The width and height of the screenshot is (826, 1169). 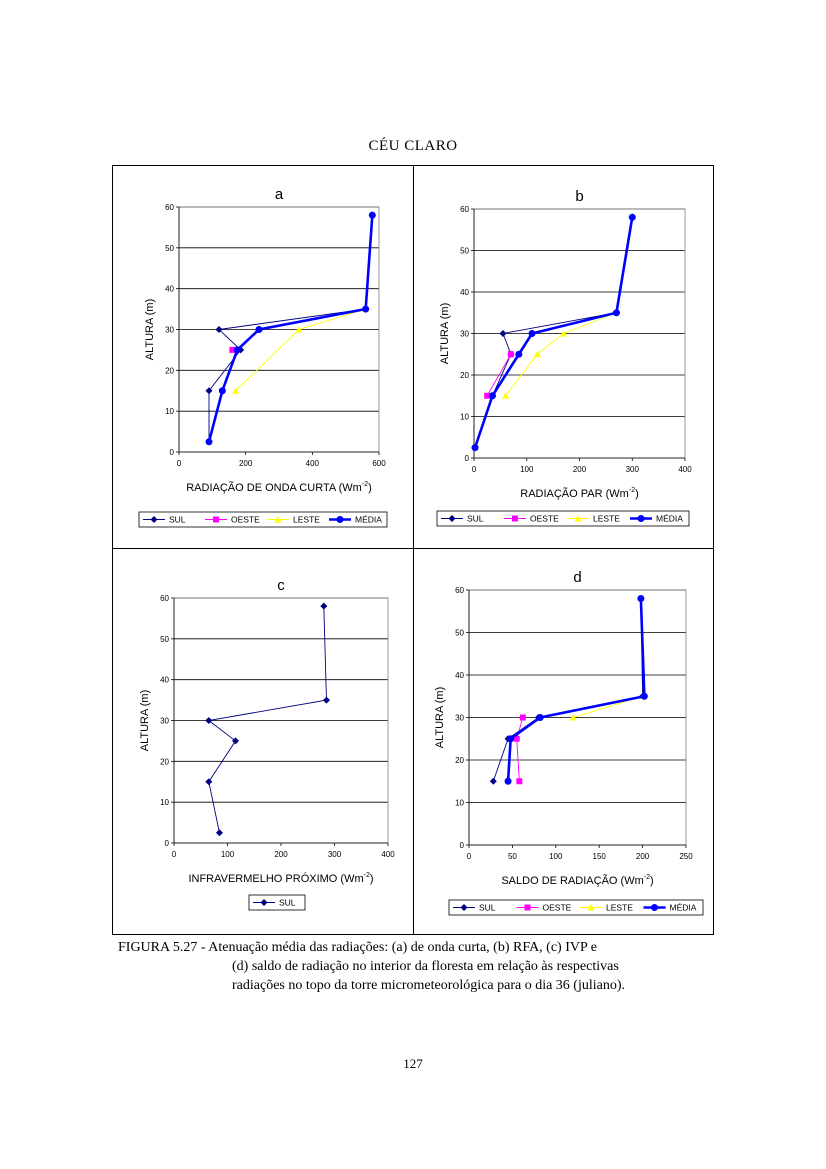 I want to click on axis-label-x-text: INFRAVERMELHO PRÓXIMO (Wm, so click(x=275, y=878).